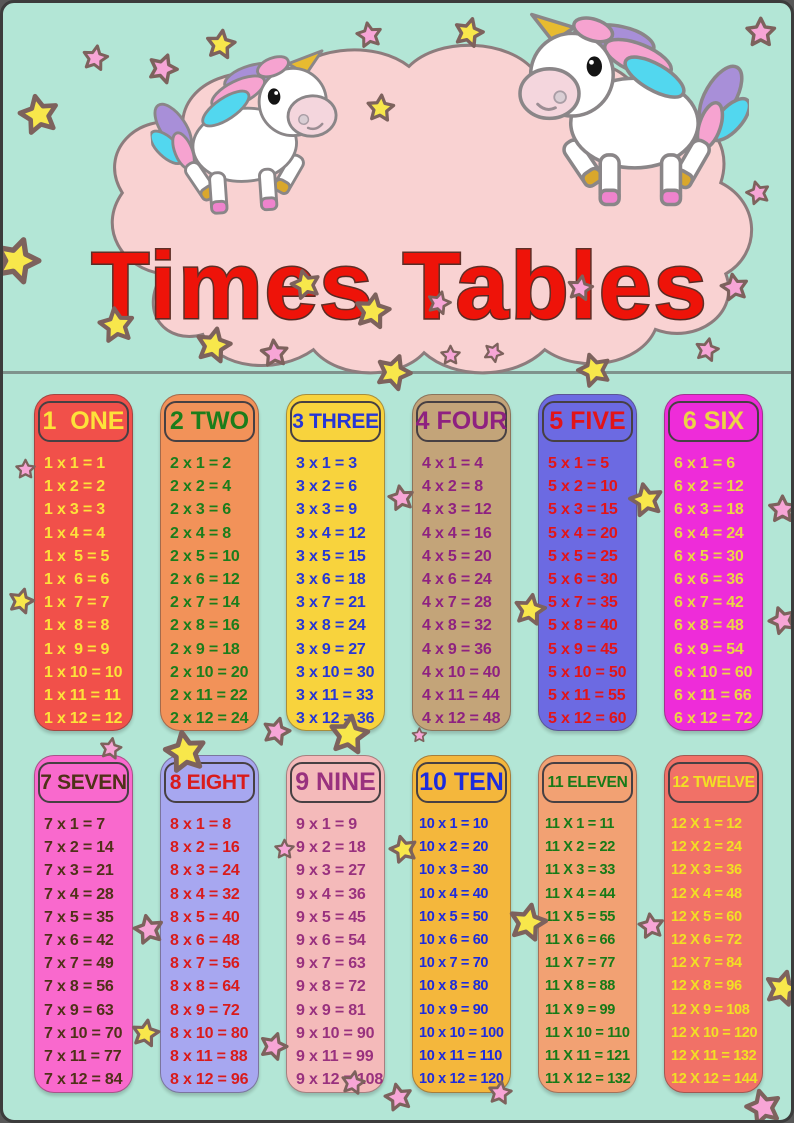  Describe the element at coordinates (331, 649) in the screenshot. I see `table-row: 3 x 9 = 27` at that location.